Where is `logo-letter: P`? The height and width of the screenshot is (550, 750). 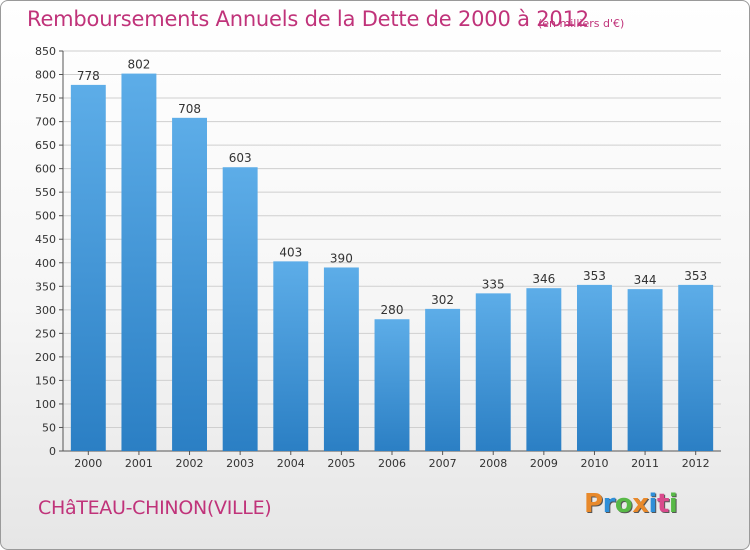 logo-letter: P is located at coordinates (593, 504).